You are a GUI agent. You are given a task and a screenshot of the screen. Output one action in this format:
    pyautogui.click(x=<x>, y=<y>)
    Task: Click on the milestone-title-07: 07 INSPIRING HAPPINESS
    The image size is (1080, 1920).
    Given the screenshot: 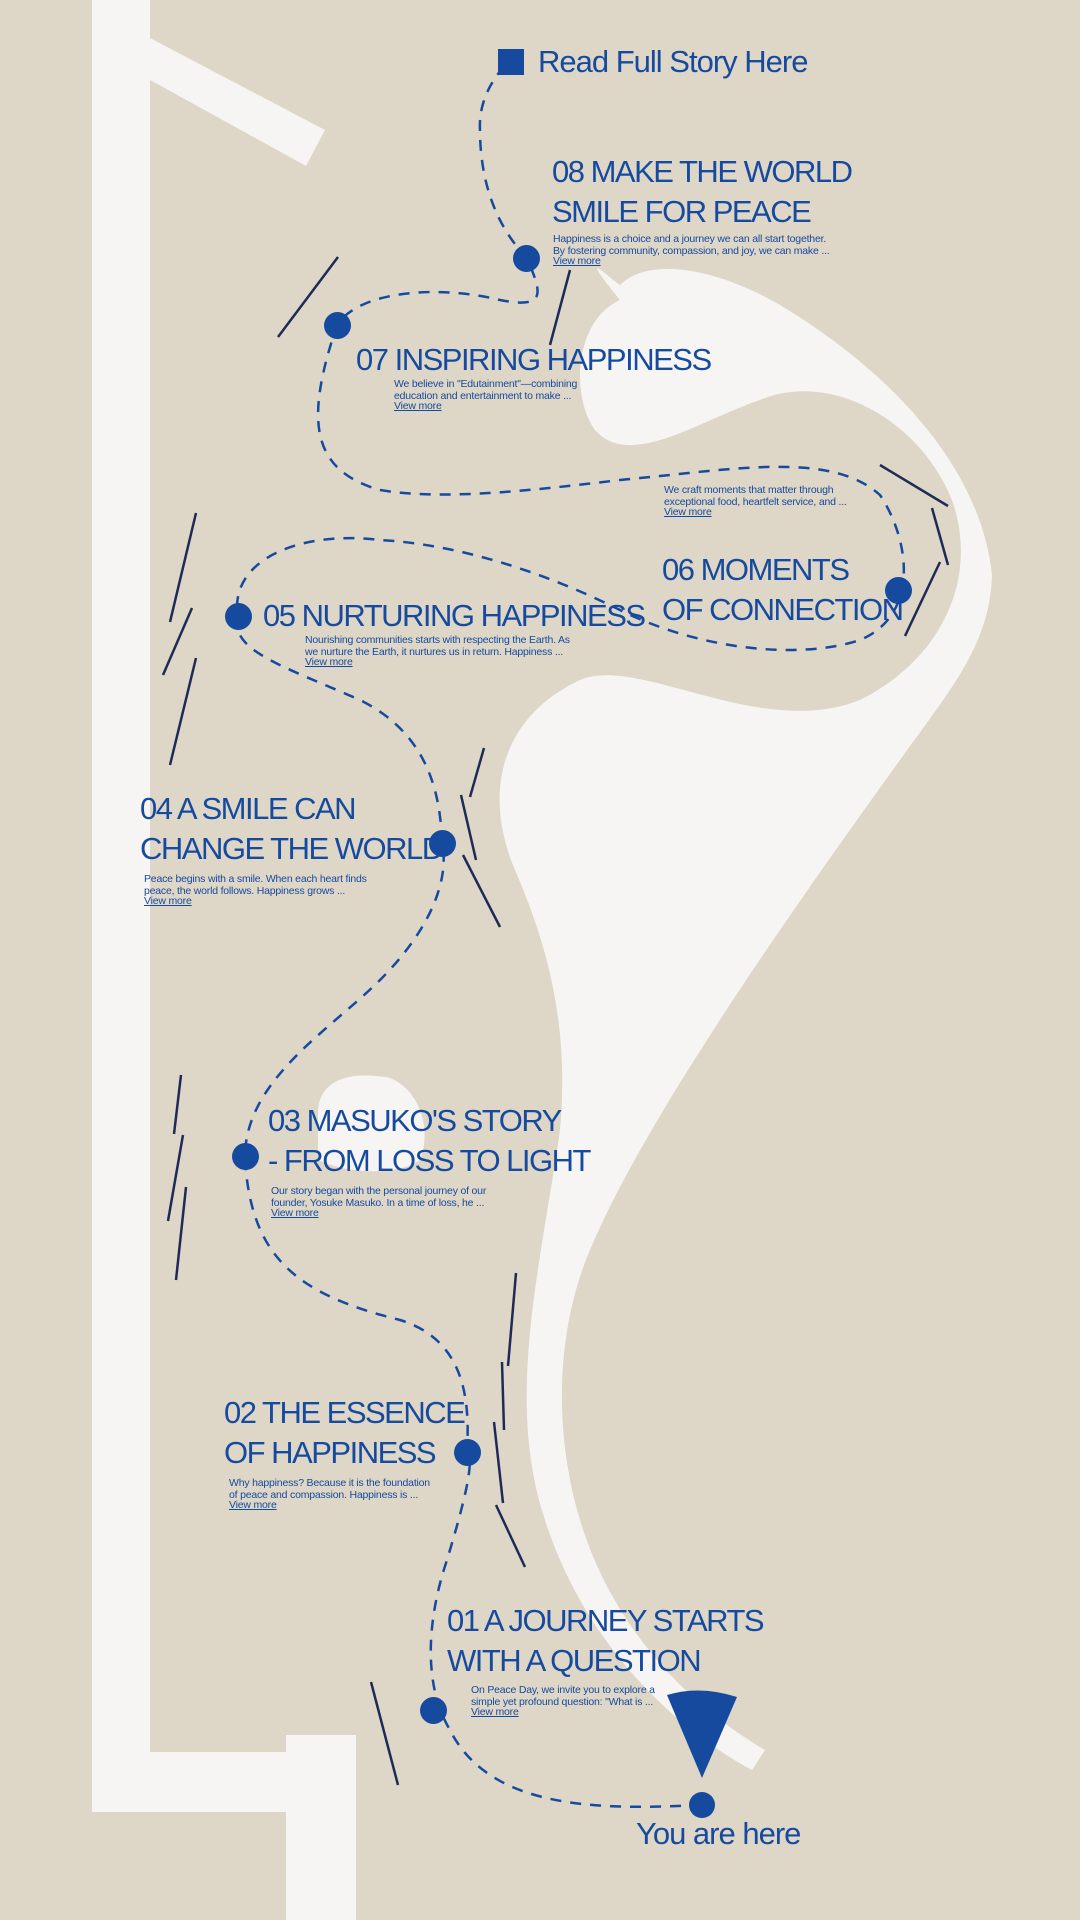 What is the action you would take?
    pyautogui.click(x=534, y=359)
    